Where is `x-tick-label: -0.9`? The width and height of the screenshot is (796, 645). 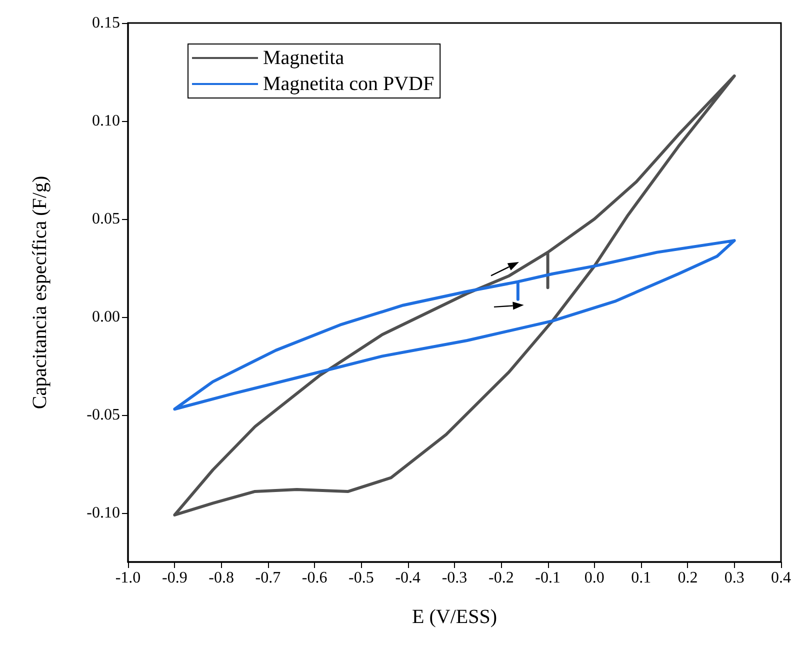
x-tick-label: -0.9 is located at coordinates (175, 578).